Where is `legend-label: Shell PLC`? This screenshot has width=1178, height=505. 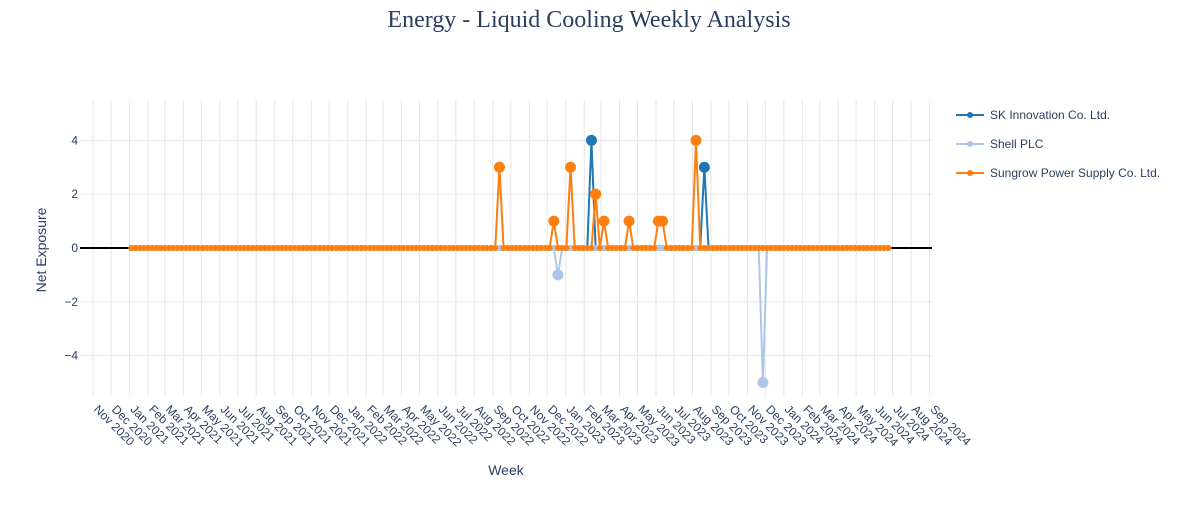
legend-label: Shell PLC is located at coordinates (1017, 144).